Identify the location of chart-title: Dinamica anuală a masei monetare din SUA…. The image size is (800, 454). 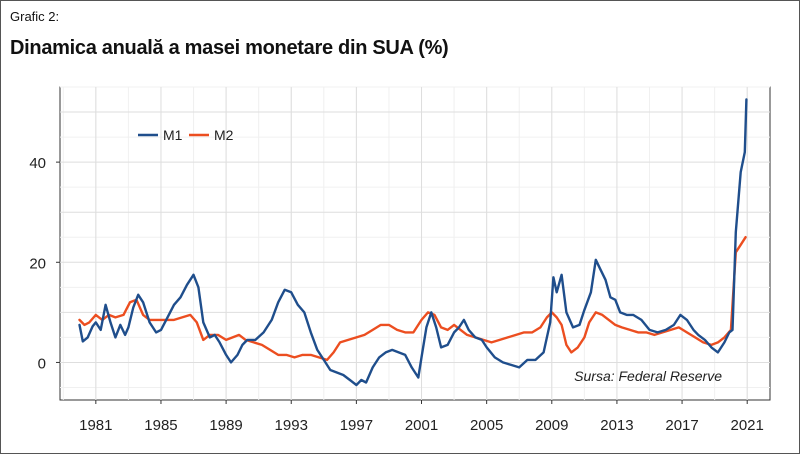
(229, 48).